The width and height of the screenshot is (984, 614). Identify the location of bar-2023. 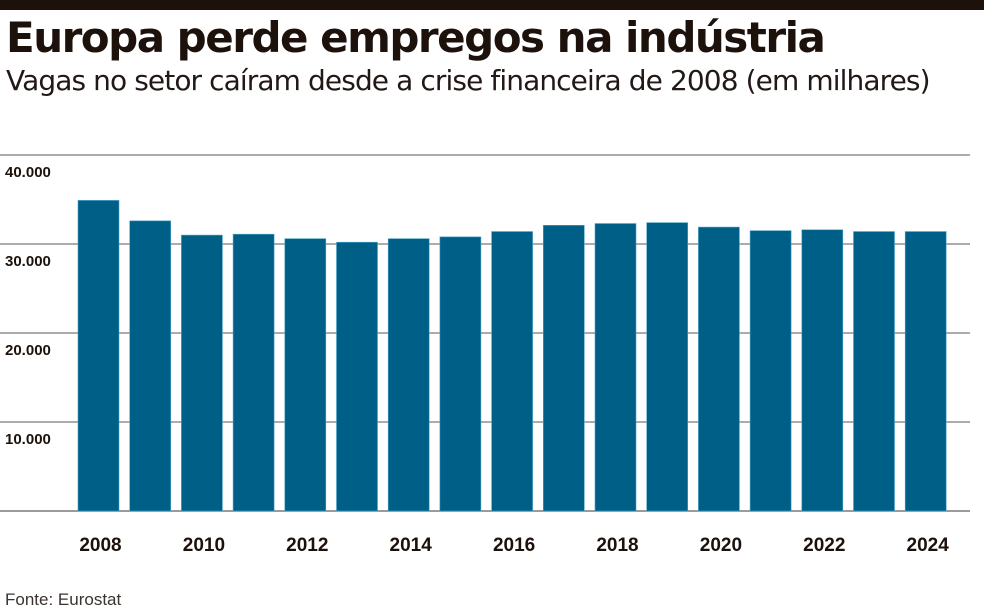
(874, 371).